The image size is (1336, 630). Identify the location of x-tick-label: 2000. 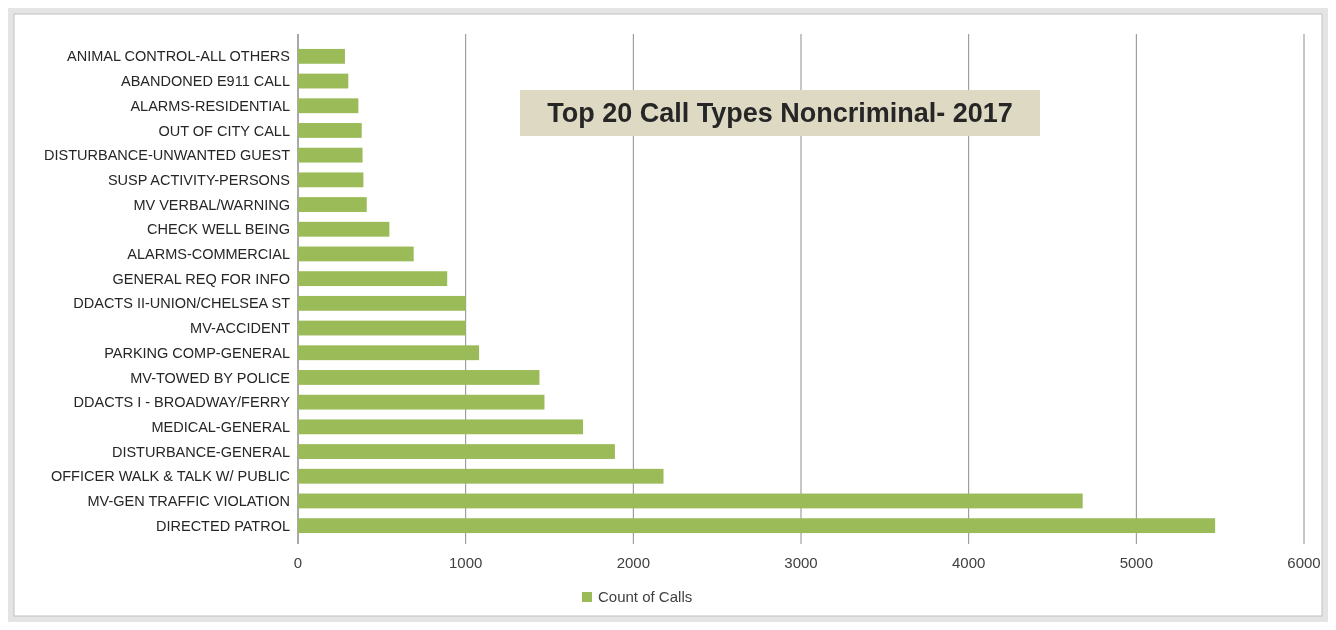
(633, 562).